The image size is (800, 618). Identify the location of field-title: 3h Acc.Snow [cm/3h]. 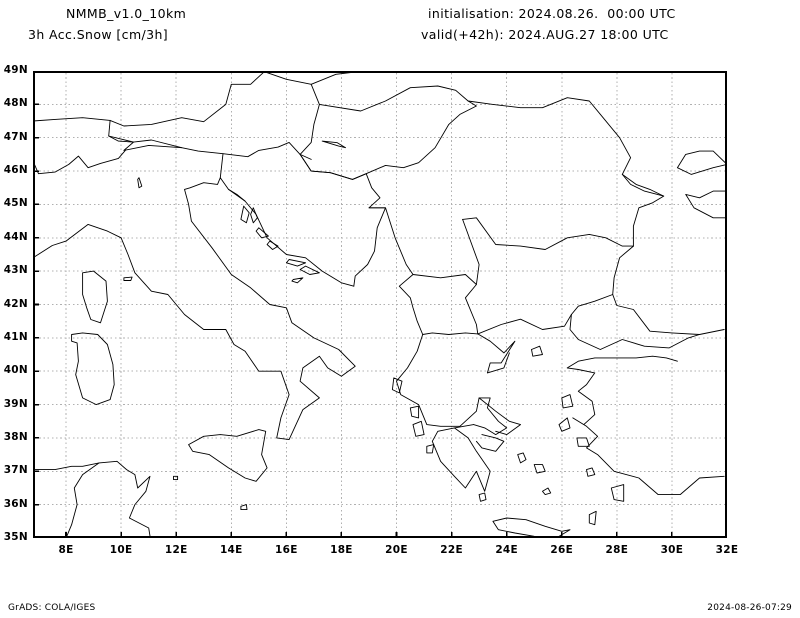
(98, 34).